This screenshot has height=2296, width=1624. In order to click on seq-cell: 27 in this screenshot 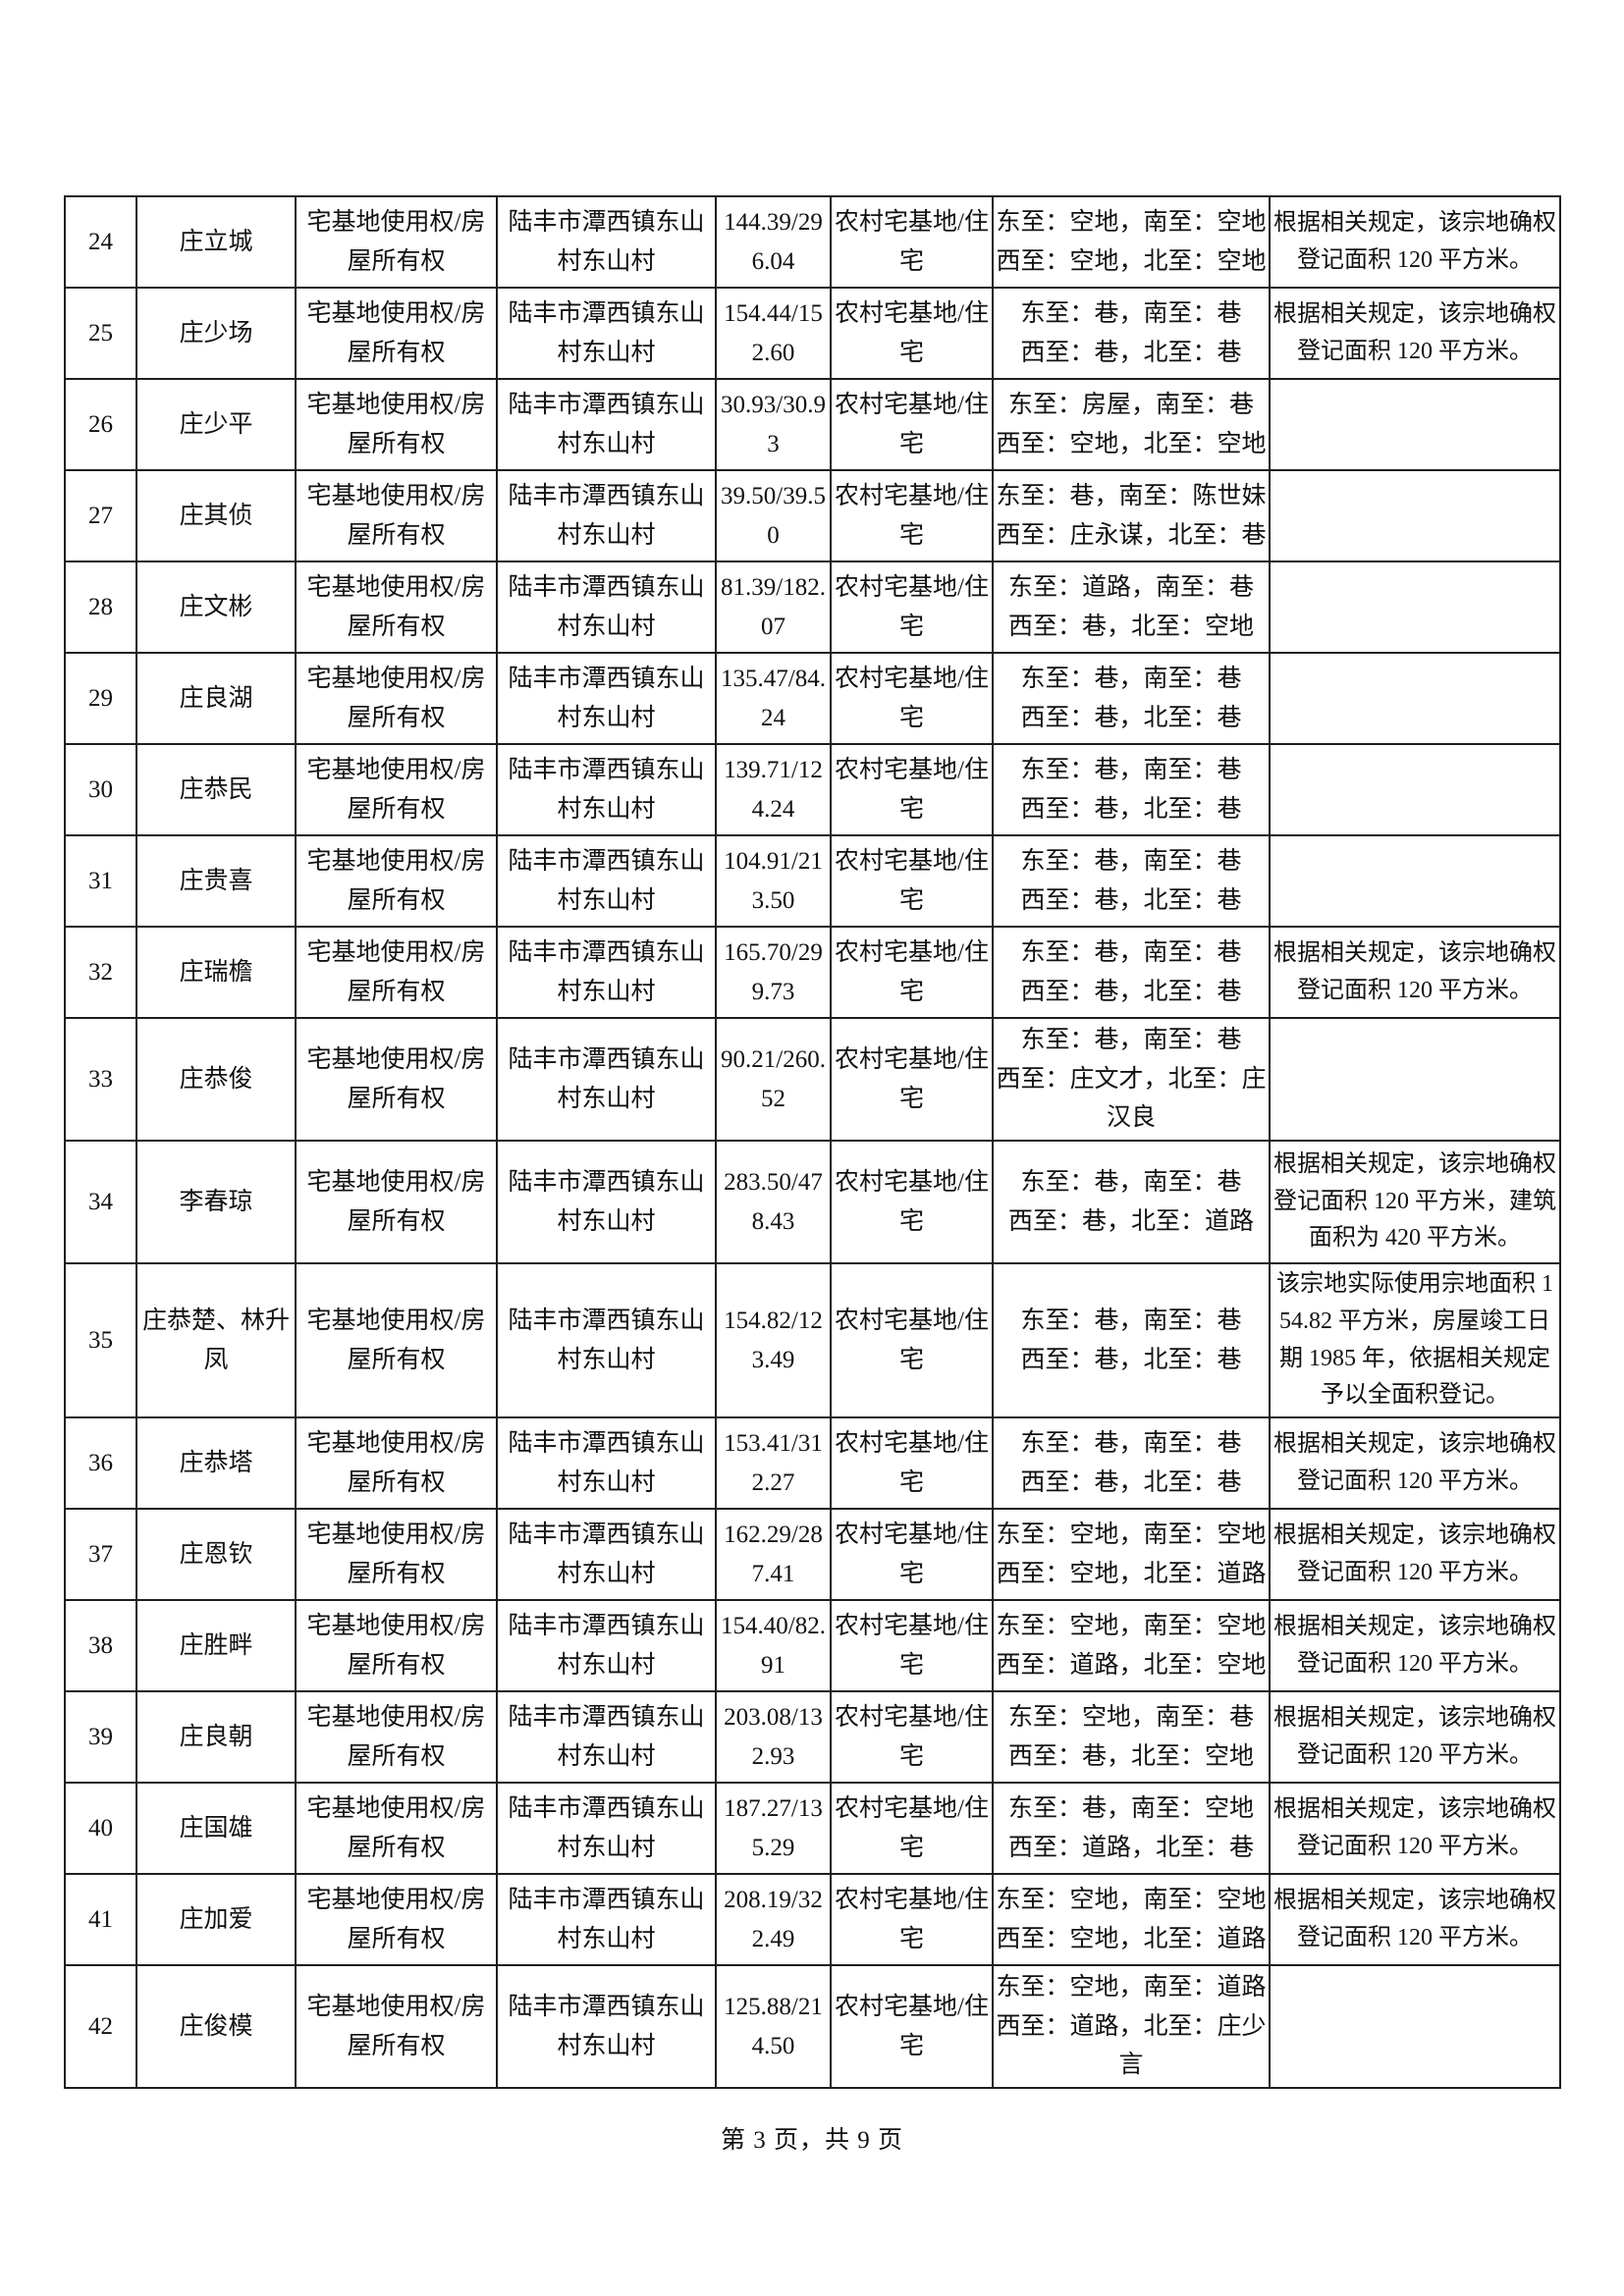, I will do `click(100, 515)`.